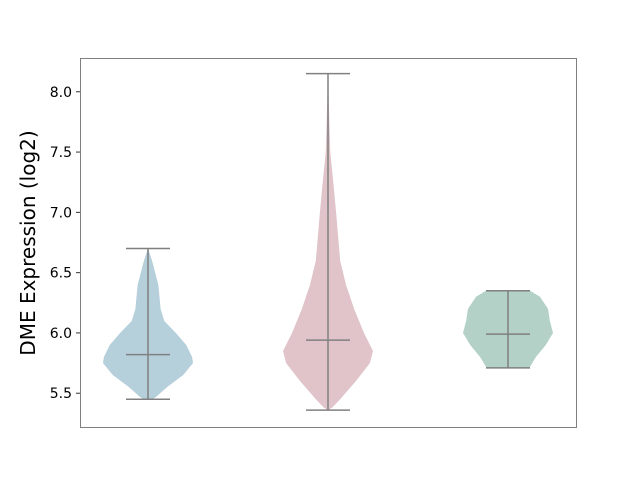 The image size is (640, 484). I want to click on y-tick-label: 6.5, so click(61, 274).